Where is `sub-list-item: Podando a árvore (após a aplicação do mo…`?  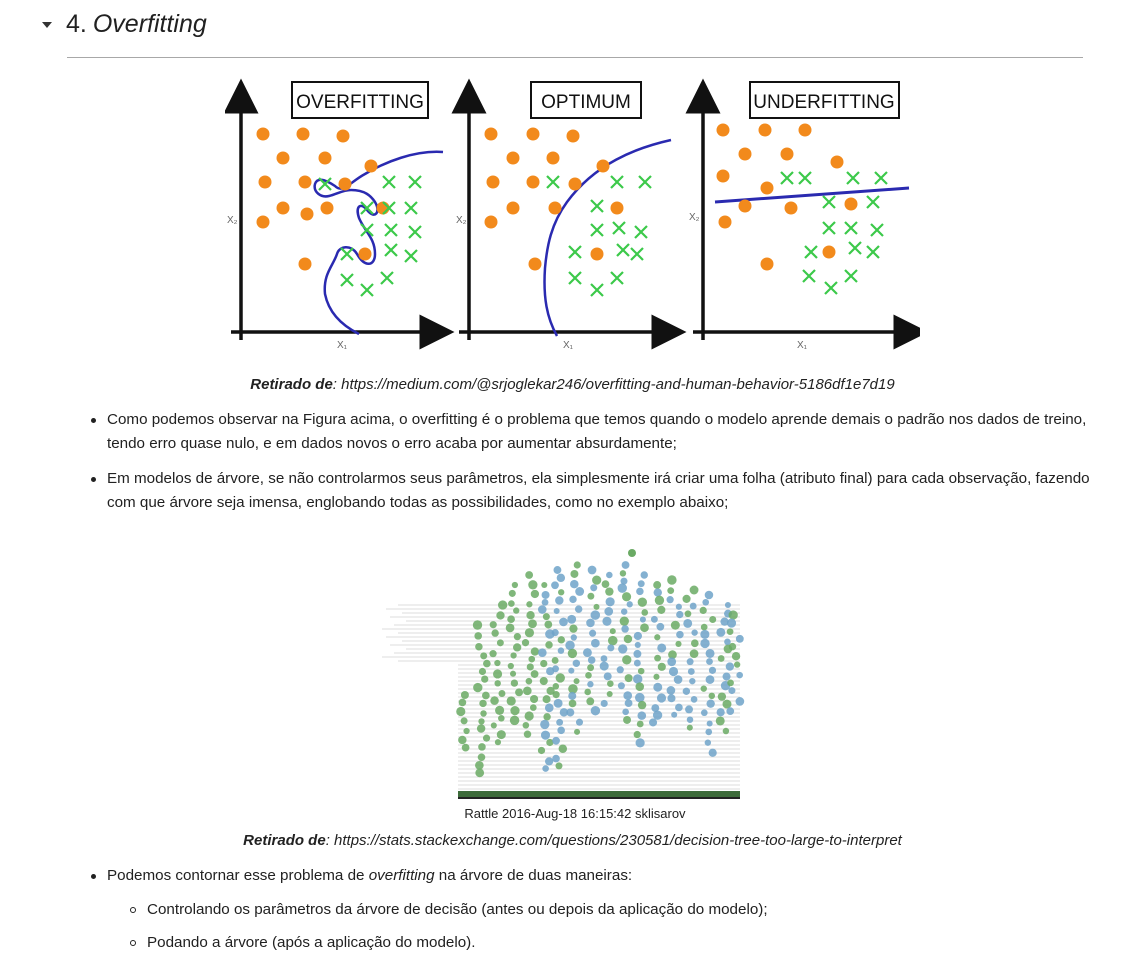 sub-list-item: Podando a árvore (após a aplicação do mo… is located at coordinates (550, 943).